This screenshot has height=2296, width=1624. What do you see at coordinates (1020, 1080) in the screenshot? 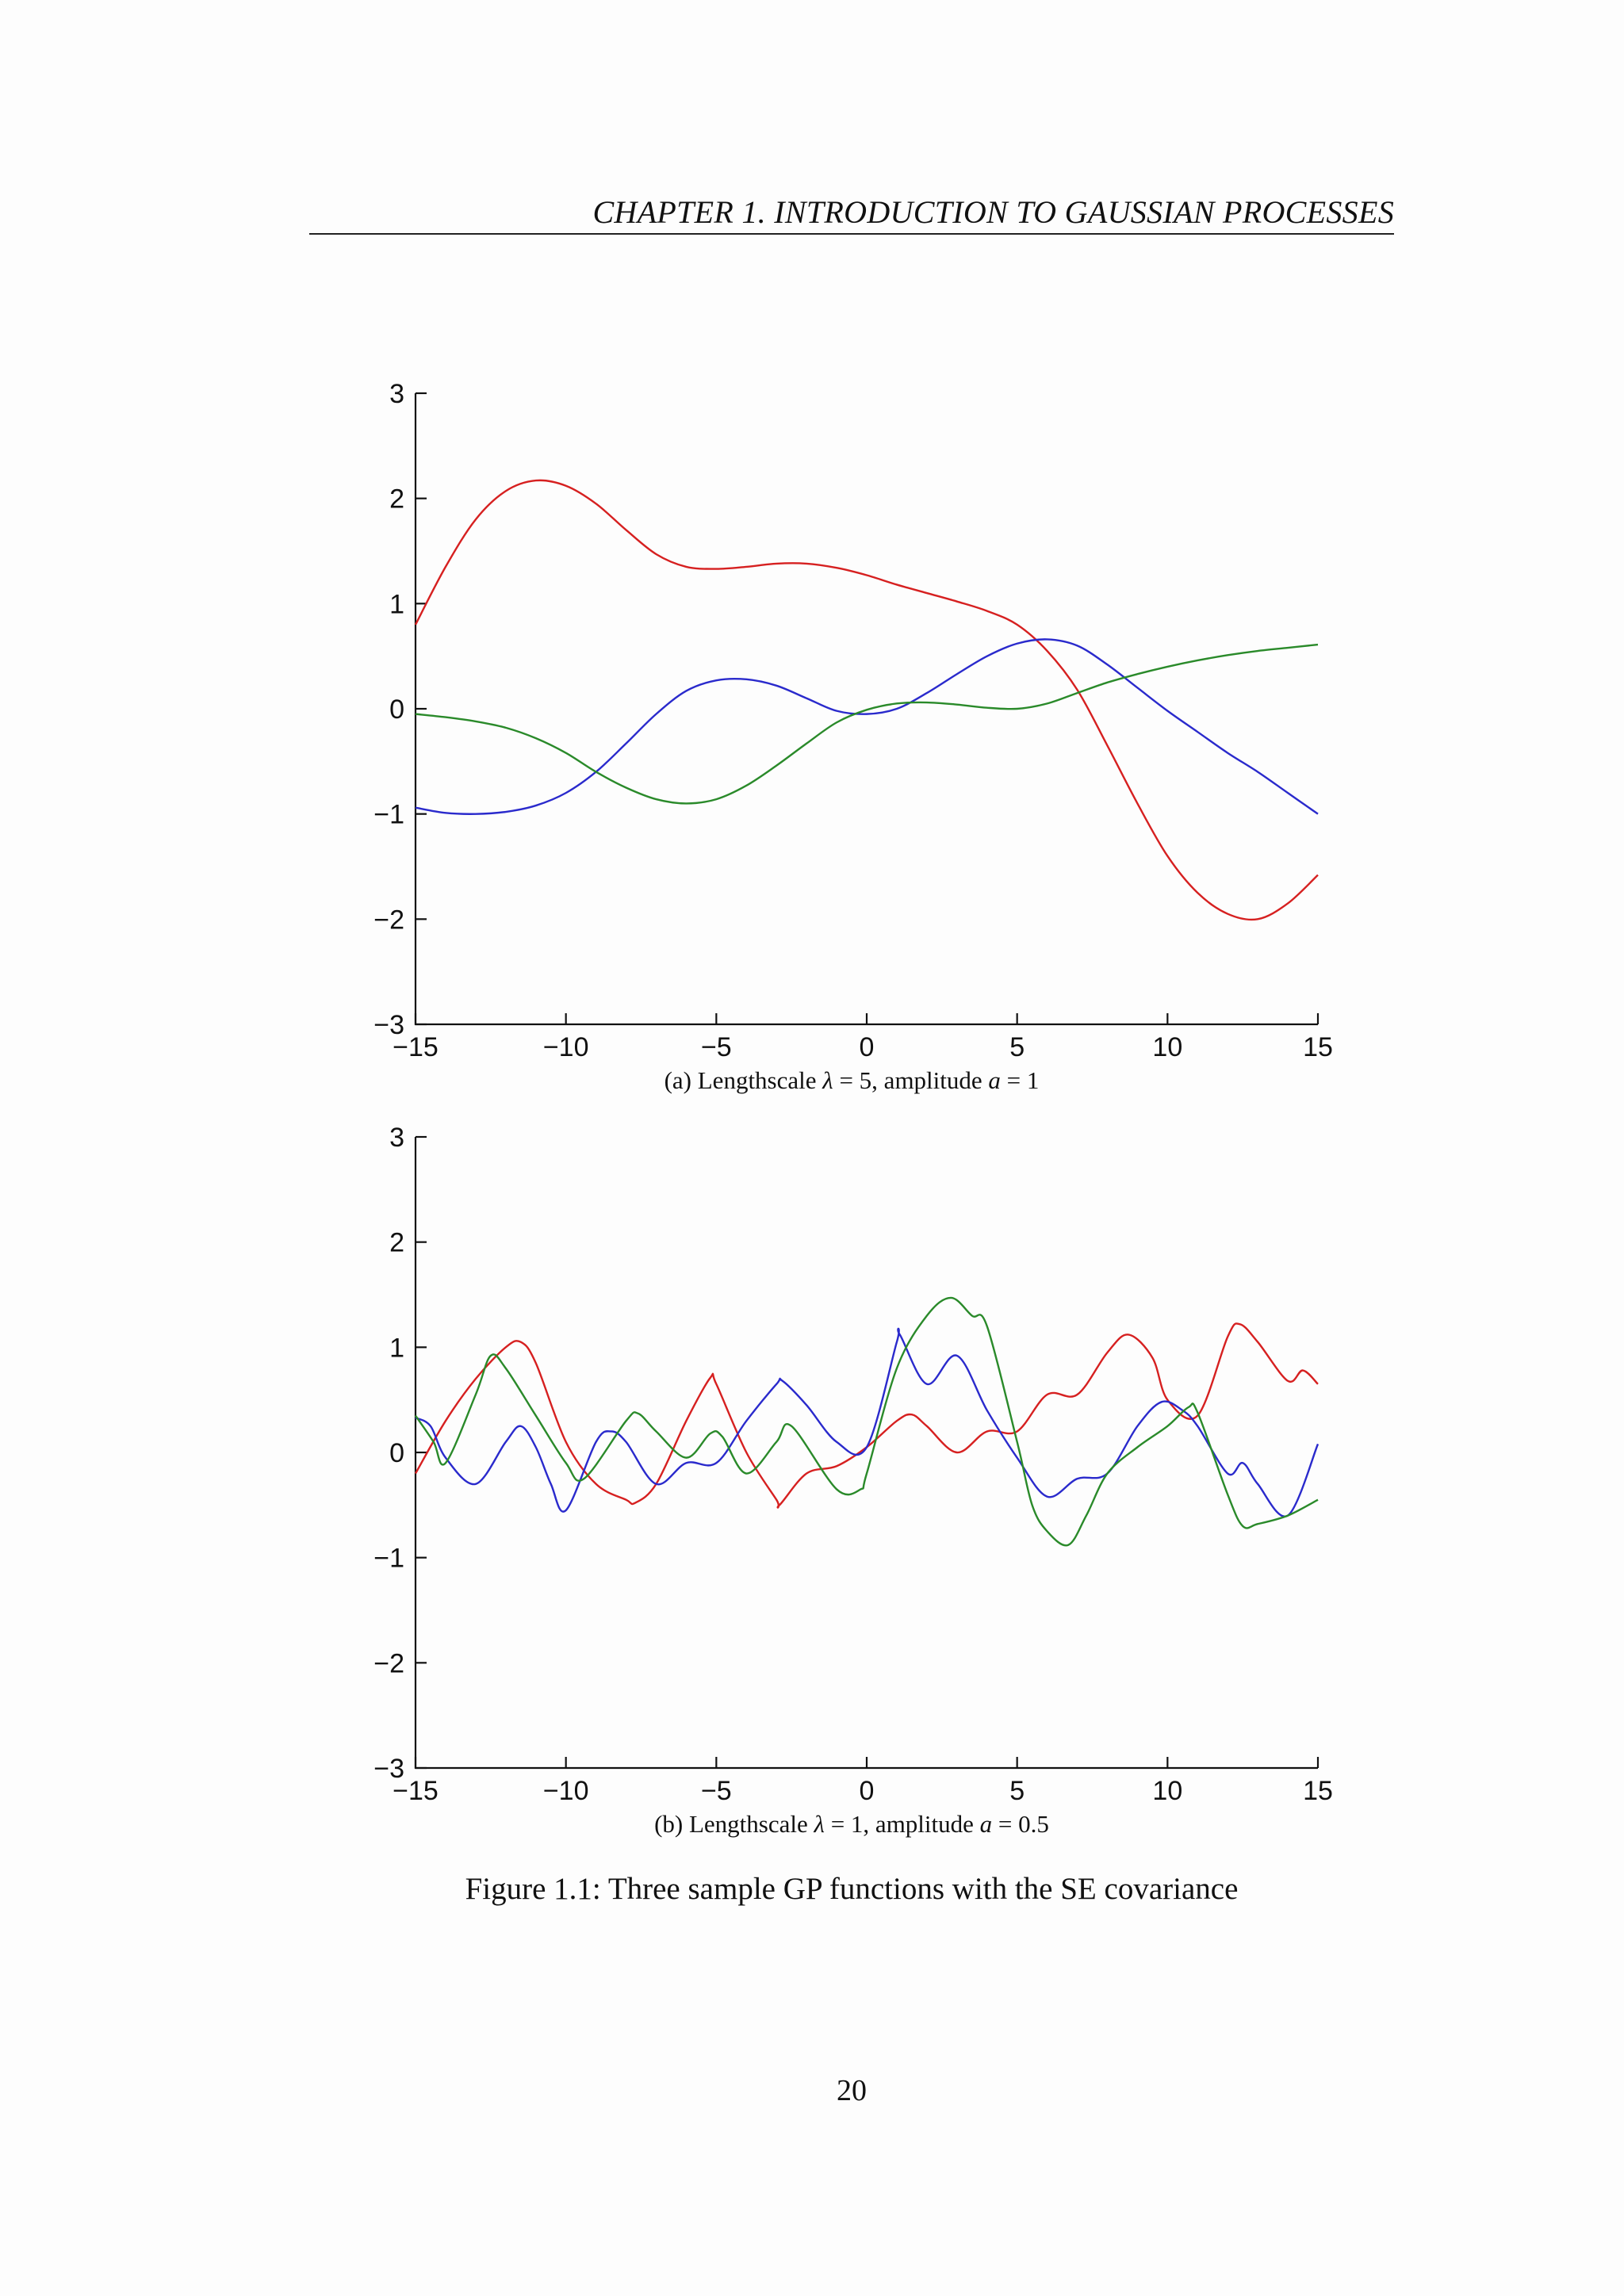
I see `subcaption-a-amp-value: = 1` at bounding box center [1020, 1080].